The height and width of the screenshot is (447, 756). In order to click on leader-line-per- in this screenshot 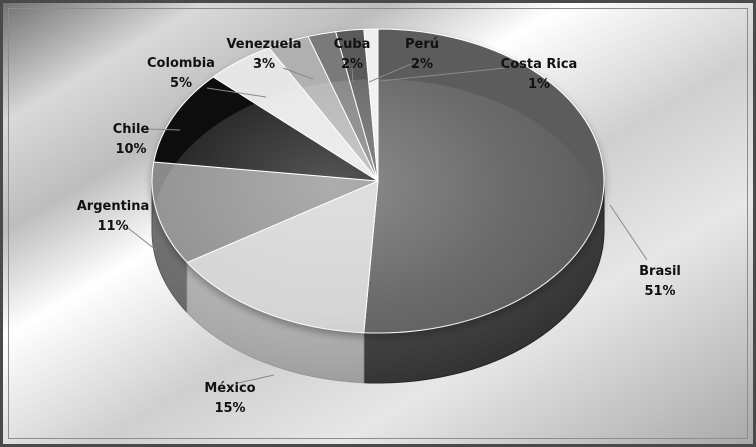, I will do `click(390, 73)`.